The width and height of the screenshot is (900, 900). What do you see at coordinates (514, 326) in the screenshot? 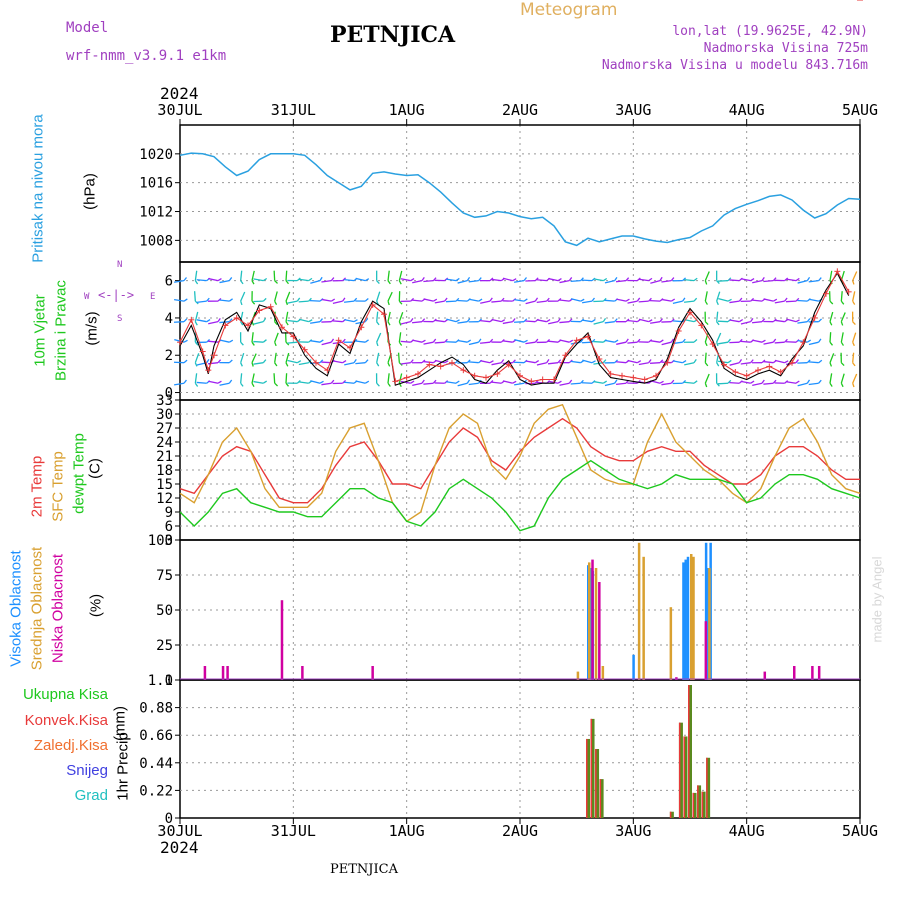
I see `wind-gust-line` at bounding box center [514, 326].